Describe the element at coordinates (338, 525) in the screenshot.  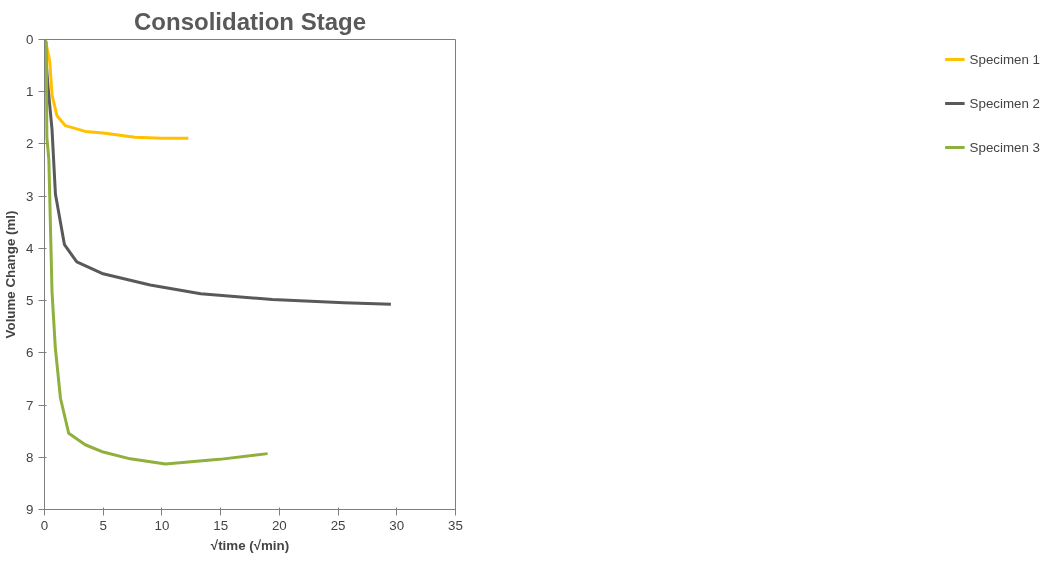
I see `x-tick-label: 25` at that location.